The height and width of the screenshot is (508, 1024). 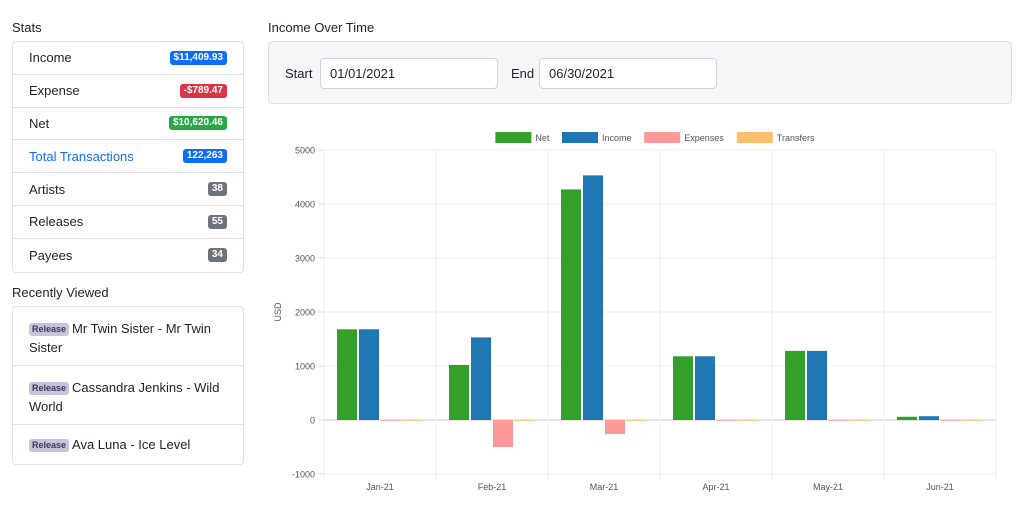 What do you see at coordinates (704, 138) in the screenshot?
I see `legend-label-expenses: Expenses` at bounding box center [704, 138].